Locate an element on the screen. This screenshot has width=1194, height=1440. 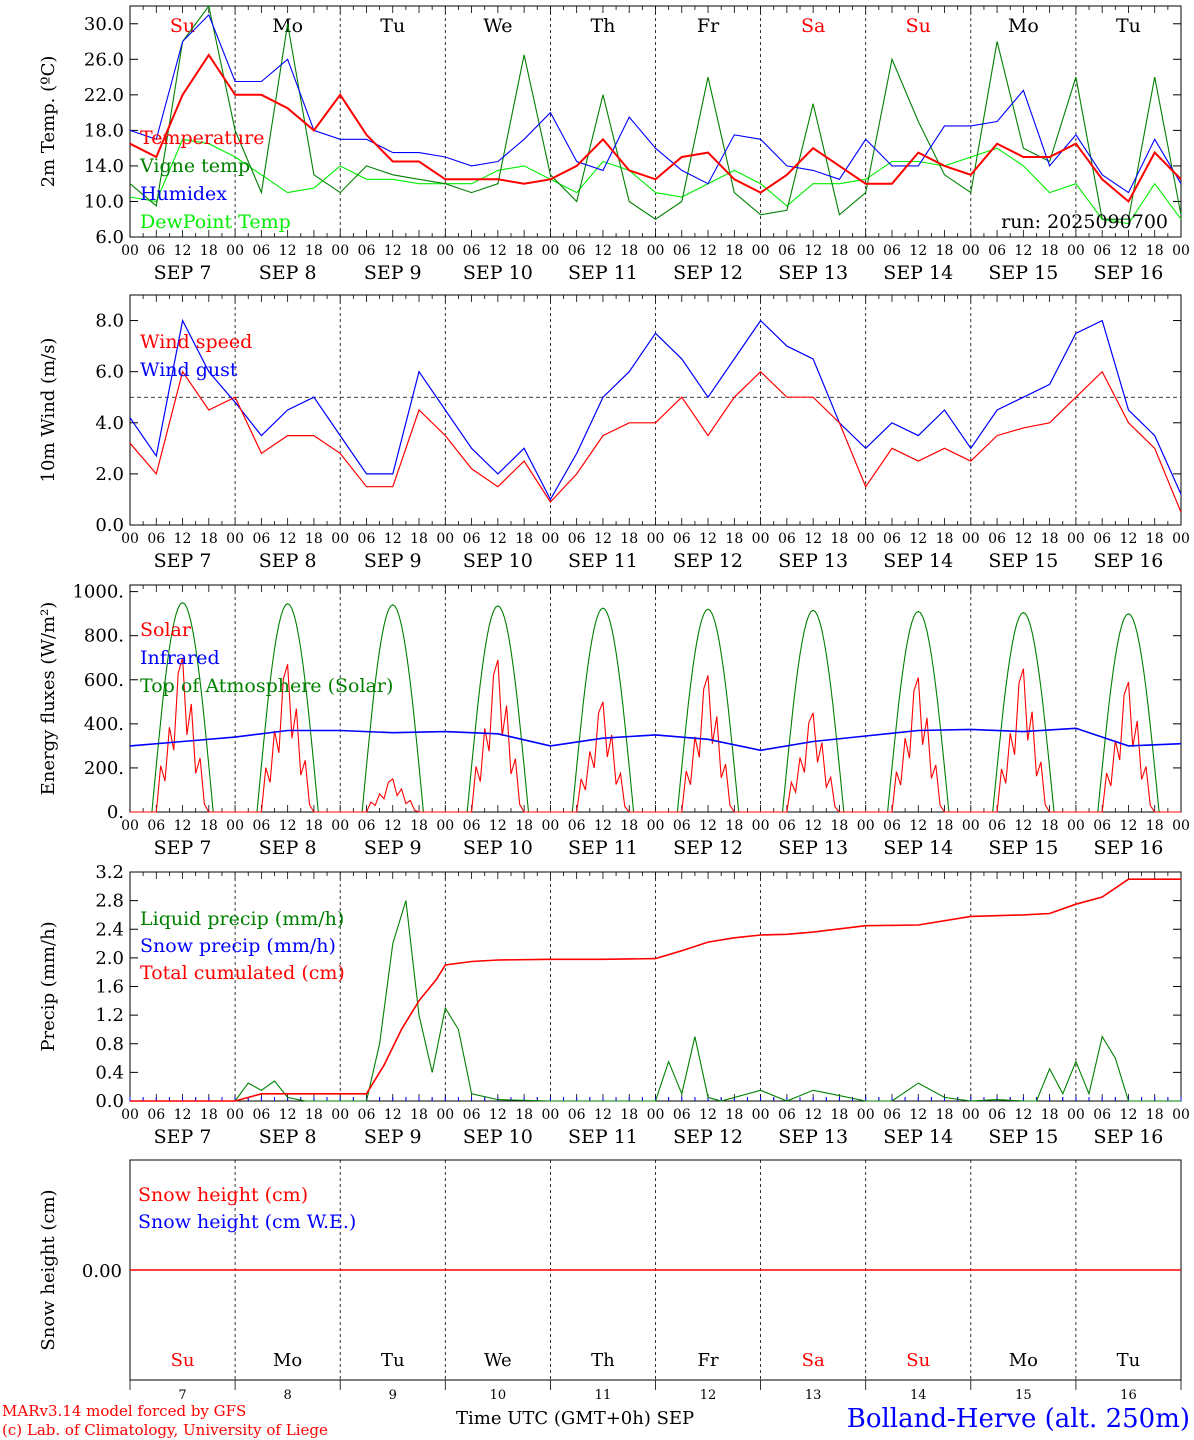
weekday-label: Sa is located at coordinates (813, 26).